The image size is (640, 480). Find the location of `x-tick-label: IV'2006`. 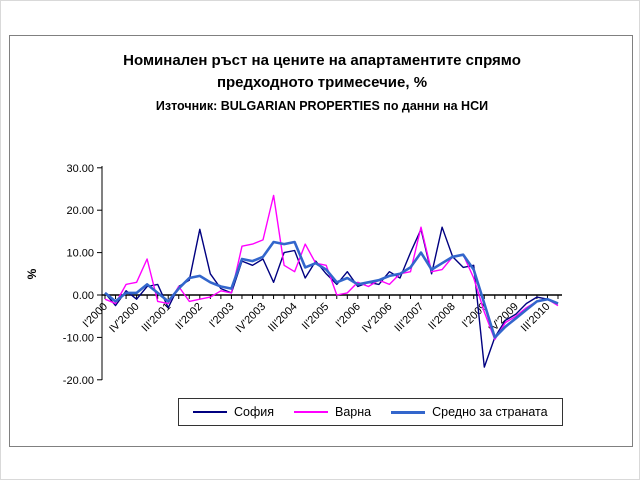

x-tick-label: IV'2006 is located at coordinates (377, 318).